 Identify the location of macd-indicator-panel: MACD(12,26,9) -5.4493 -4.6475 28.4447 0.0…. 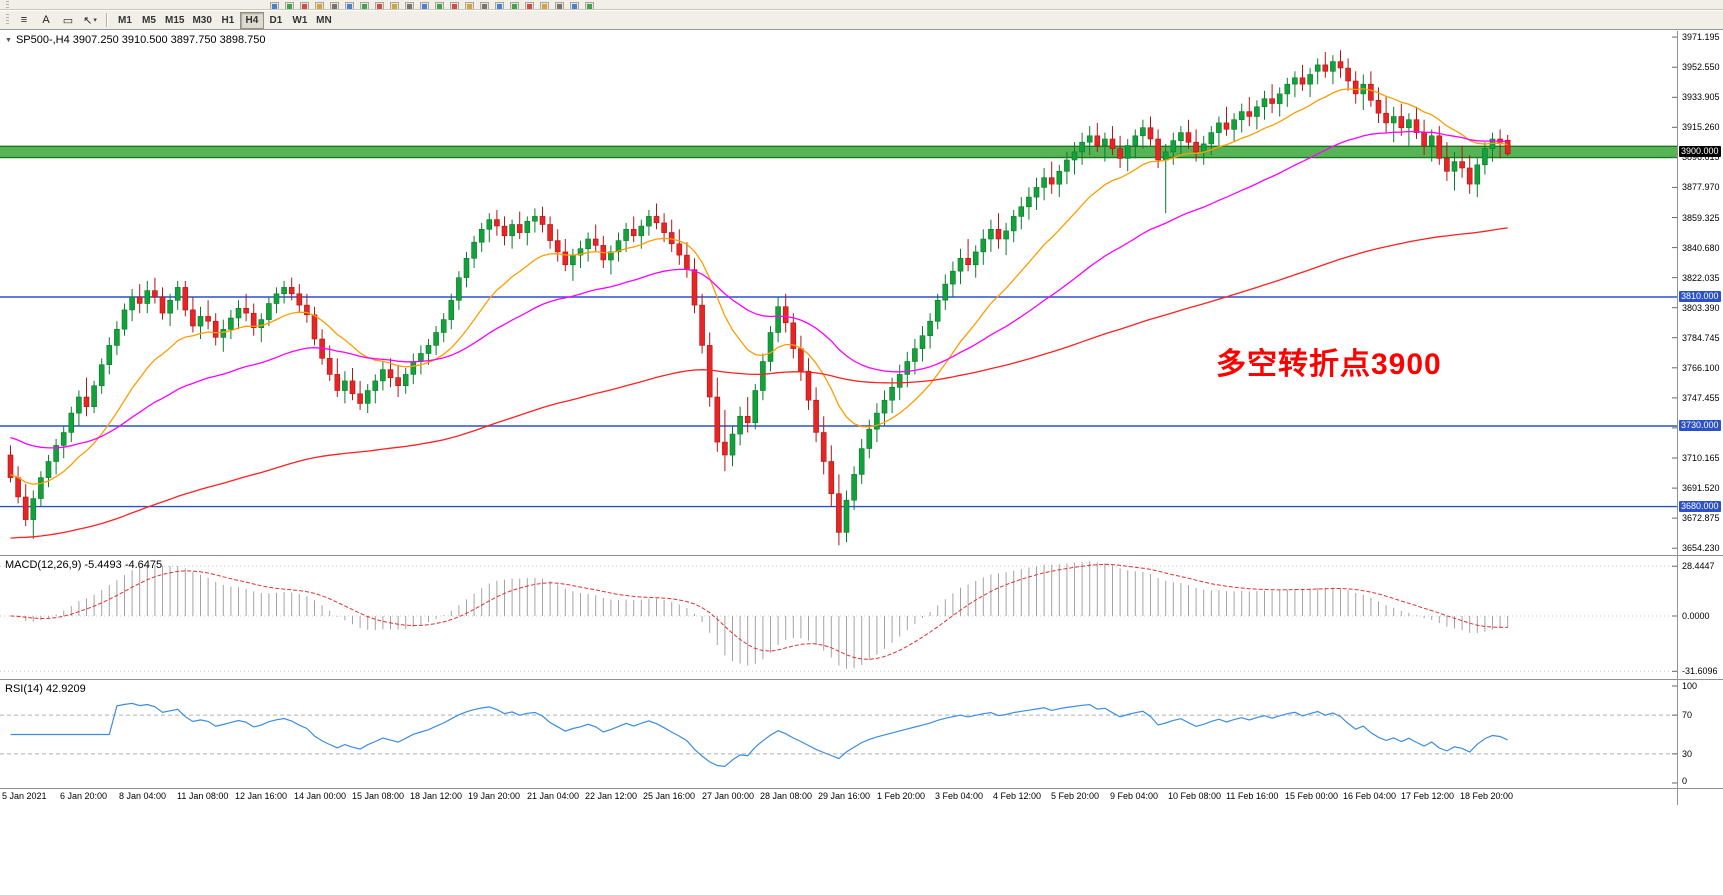
(861, 617).